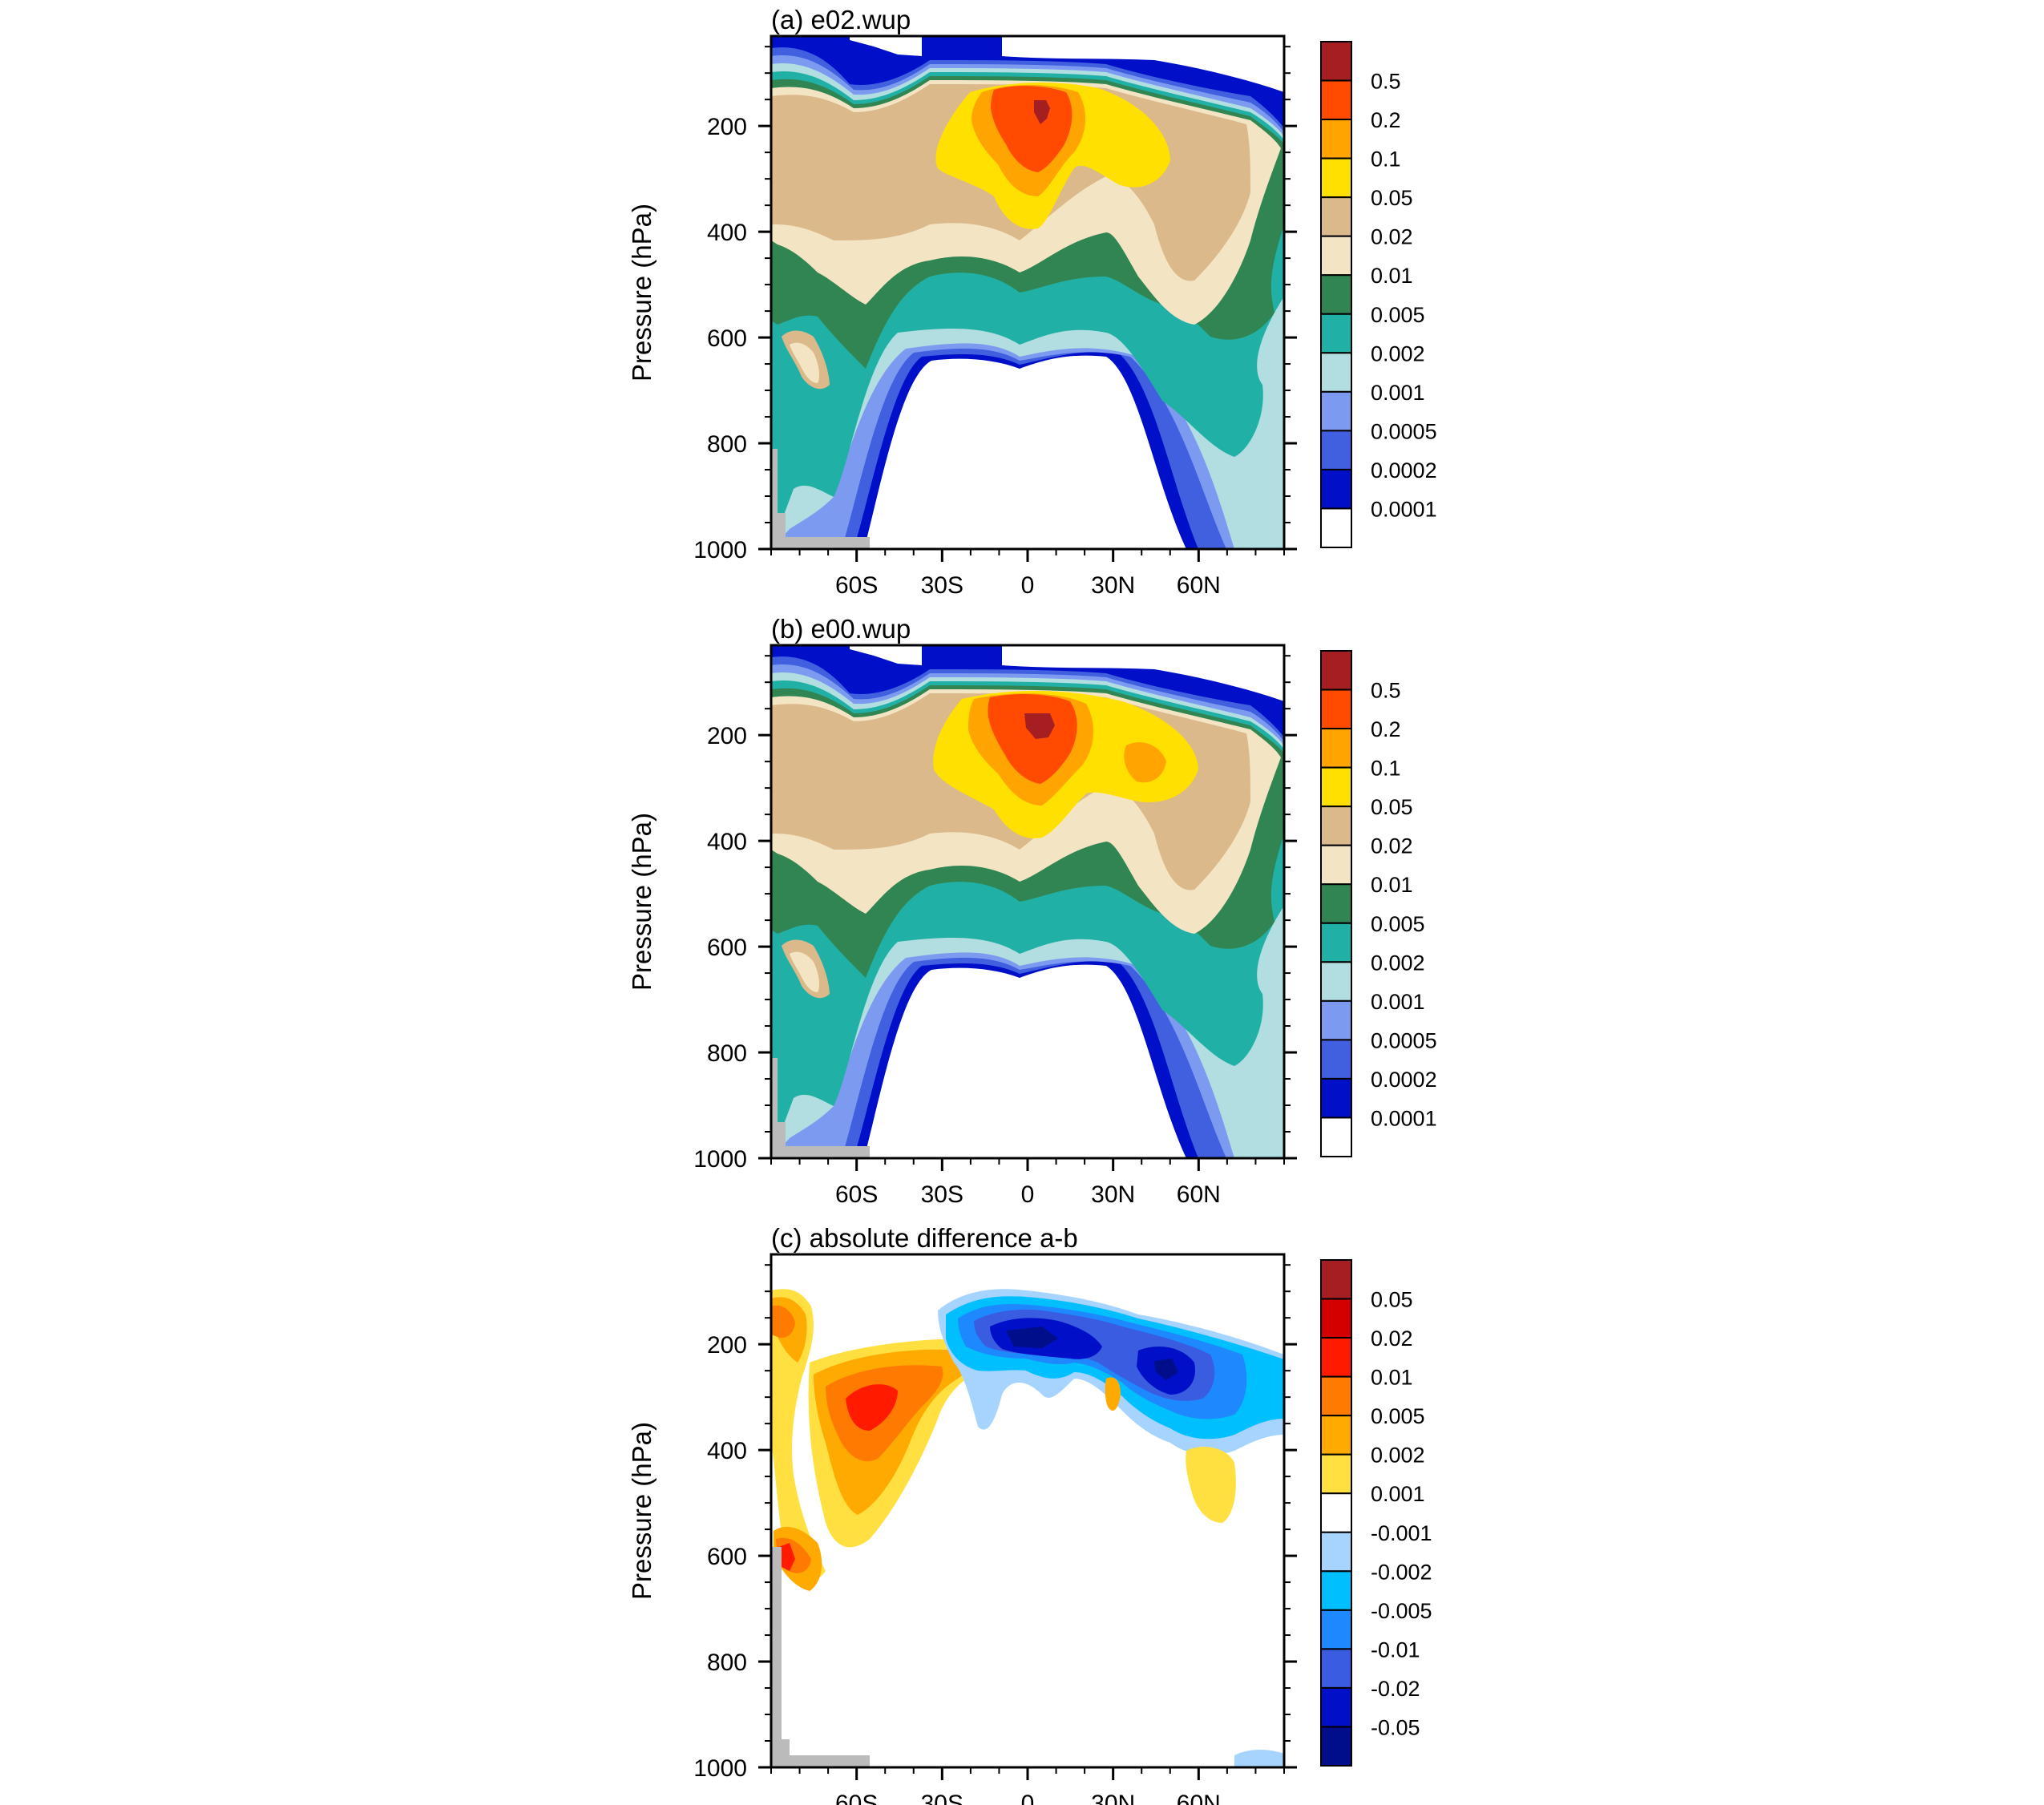  I want to click on panel-b: (b) e00.wup, so click(1032, 911).